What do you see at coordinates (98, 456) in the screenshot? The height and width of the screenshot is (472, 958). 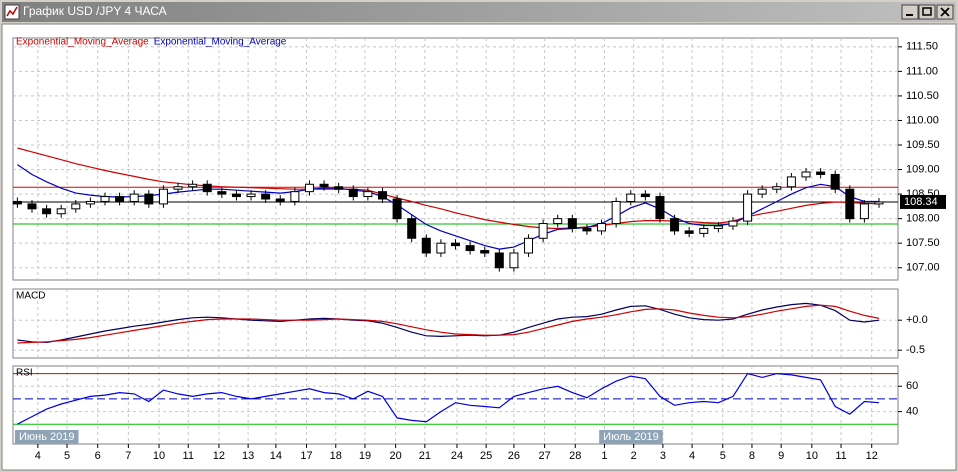 I see `x-tick-label: 6` at bounding box center [98, 456].